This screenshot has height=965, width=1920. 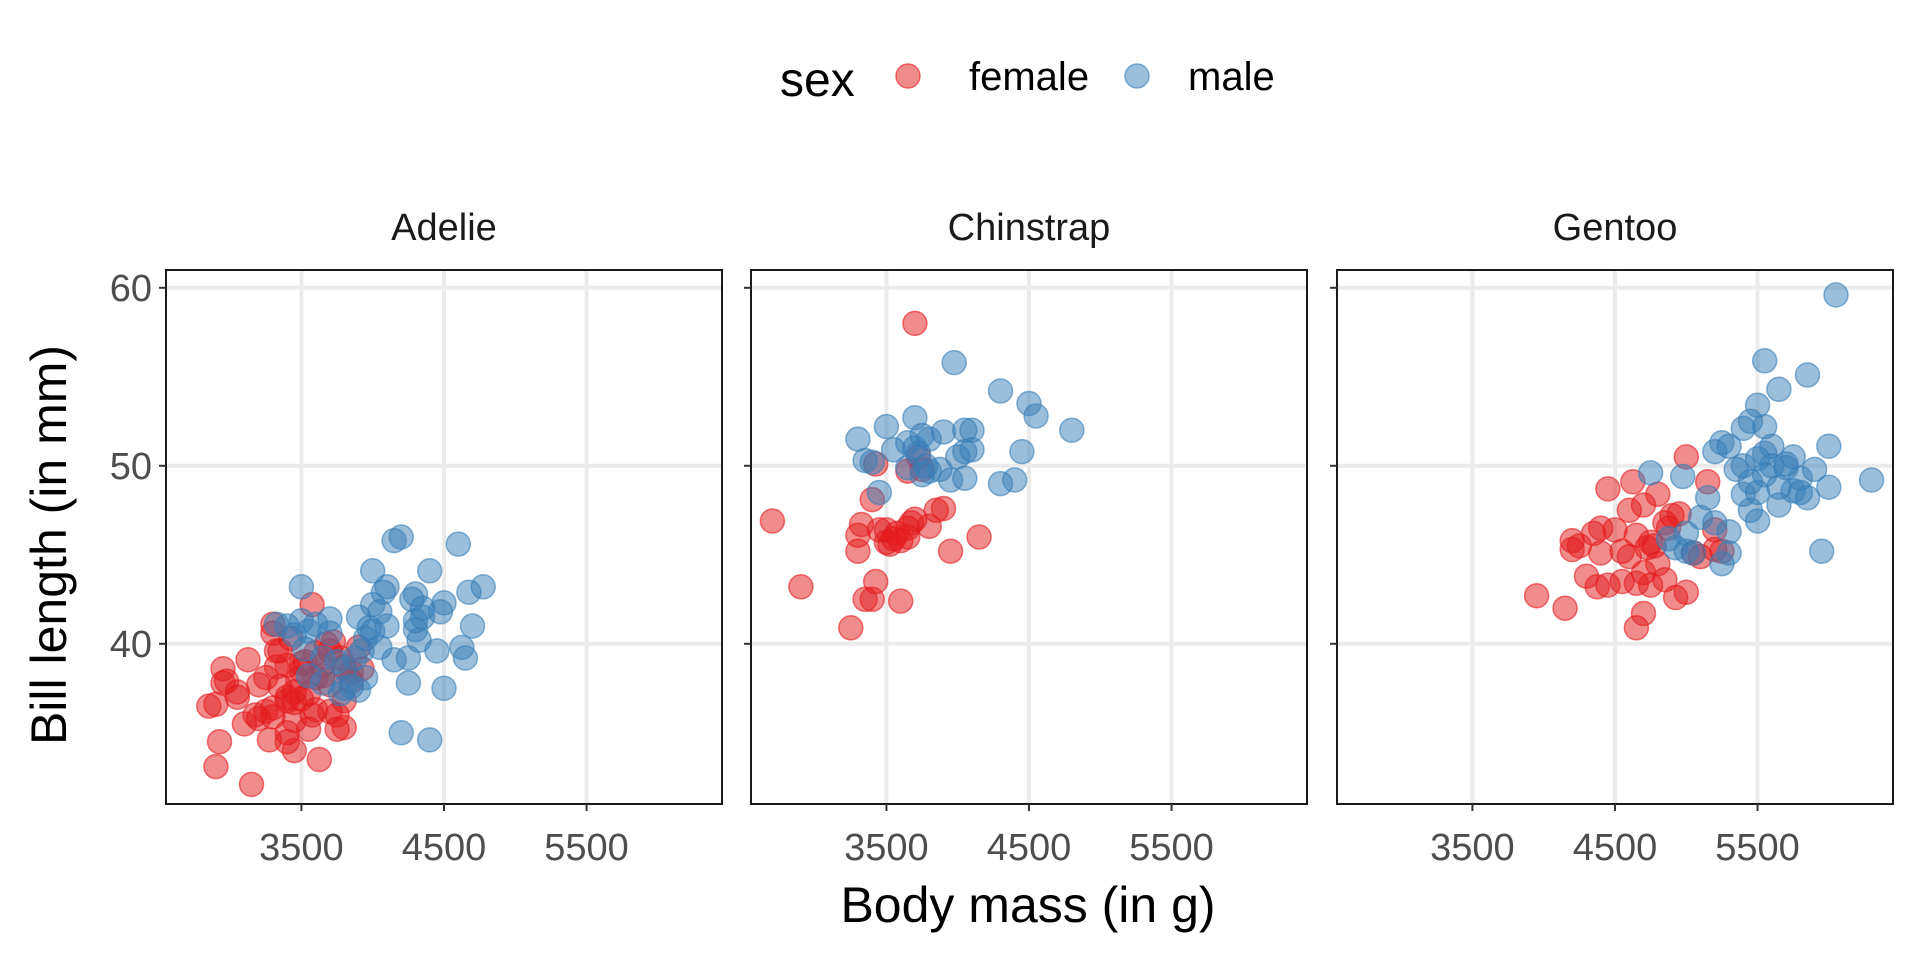 What do you see at coordinates (908, 76) in the screenshot?
I see `legend-key-female` at bounding box center [908, 76].